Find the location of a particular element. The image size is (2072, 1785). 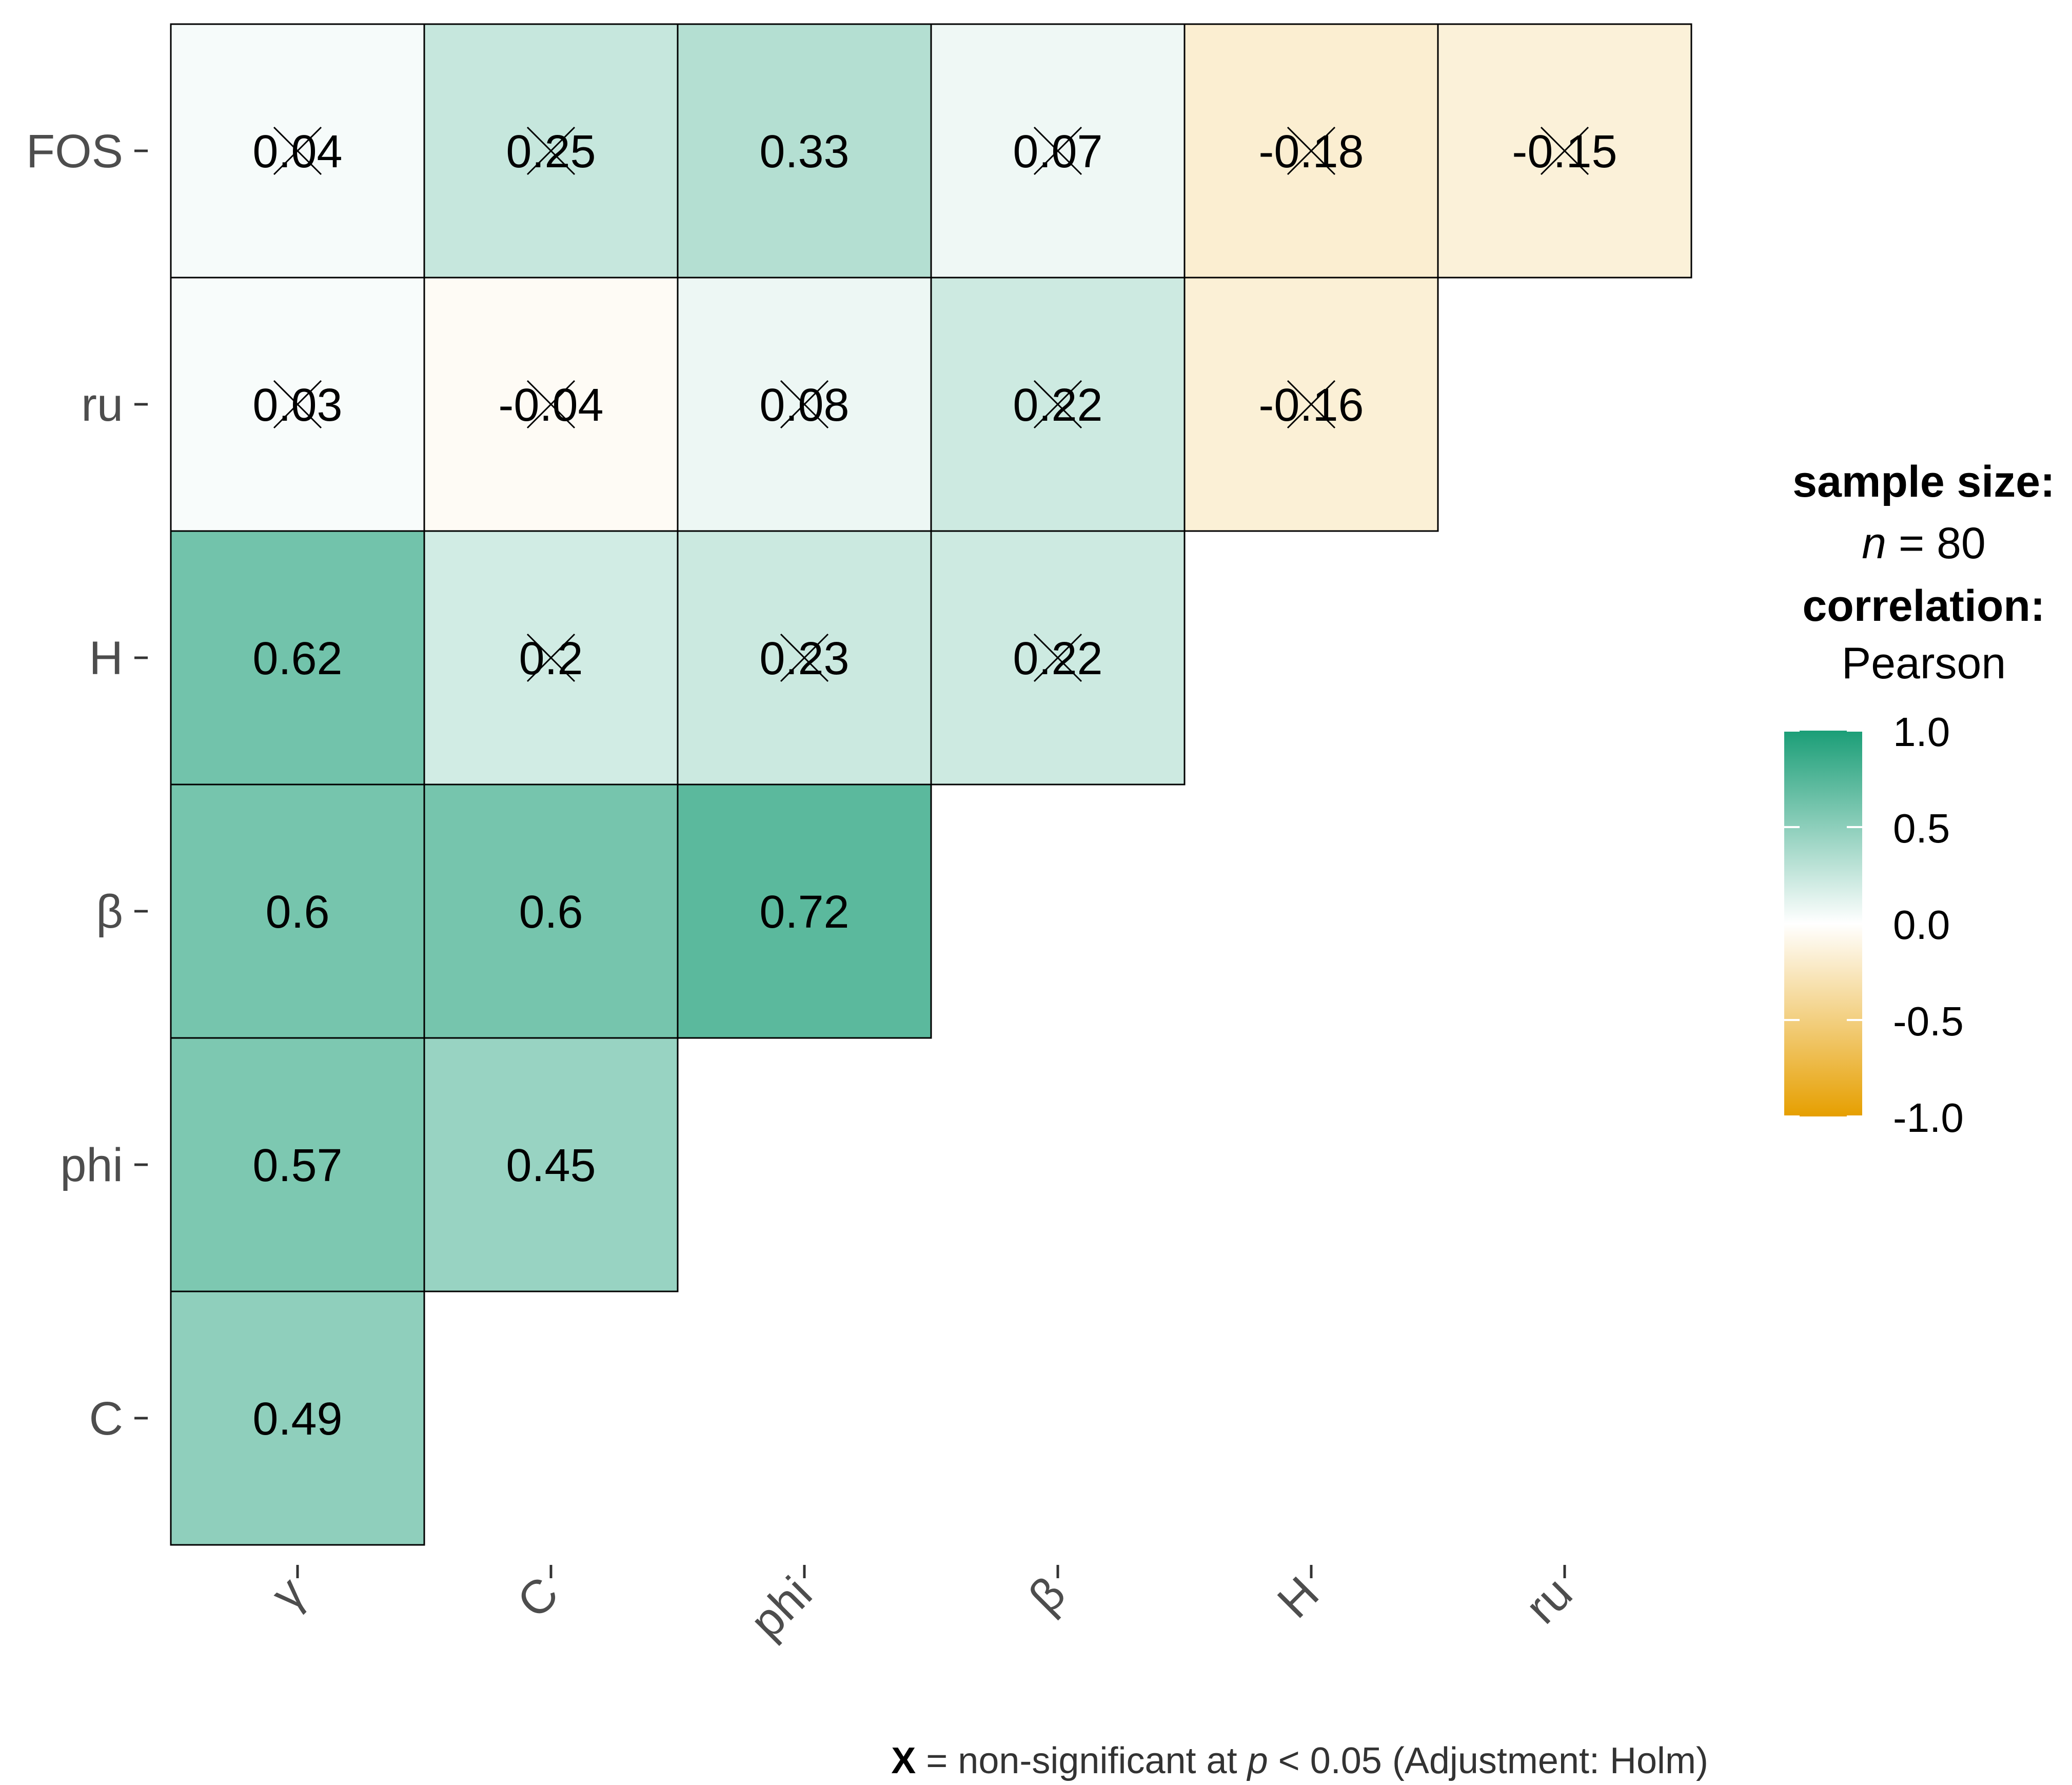

cell-value-label: 0.49 is located at coordinates (297, 1419).